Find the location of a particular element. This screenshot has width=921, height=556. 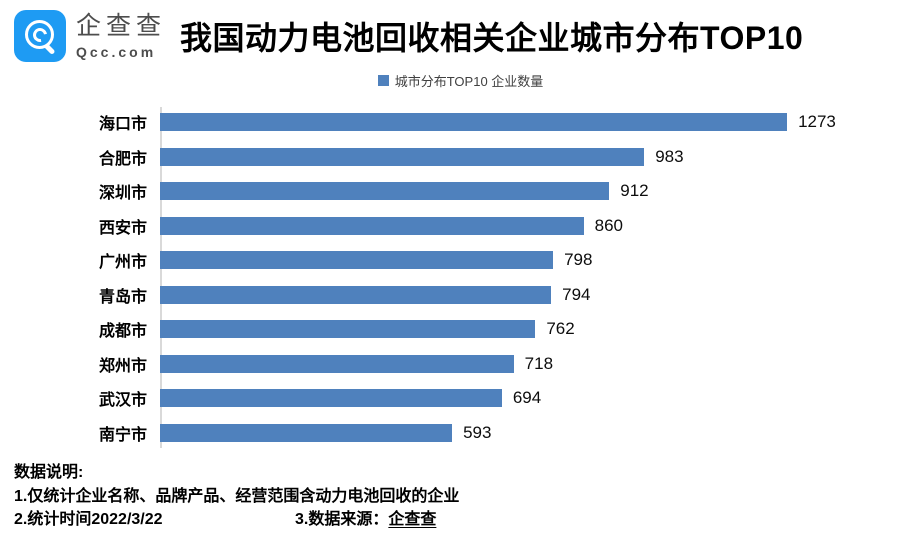

chart-row: 西安市 860 is located at coordinates (467, 226).